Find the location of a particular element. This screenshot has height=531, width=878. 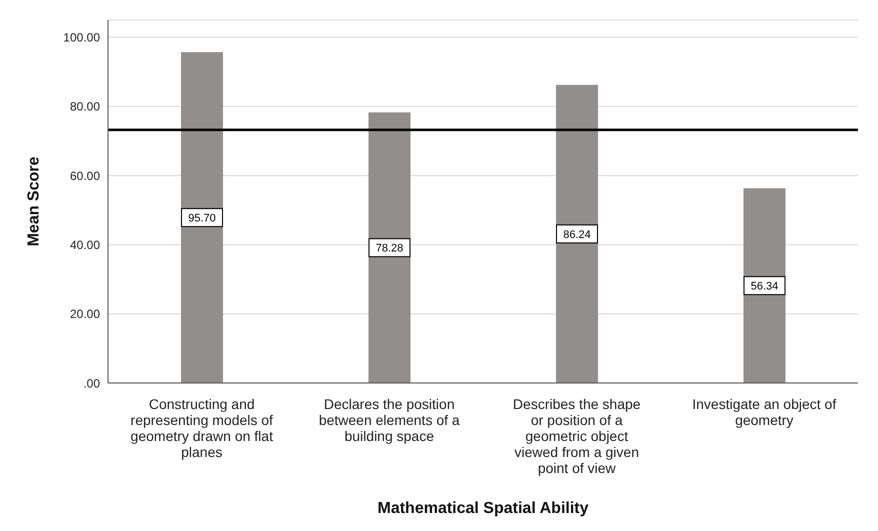

x-tick-label: Constructing and representing models of geometry drawn on flat planes is located at coordinates (202, 428).